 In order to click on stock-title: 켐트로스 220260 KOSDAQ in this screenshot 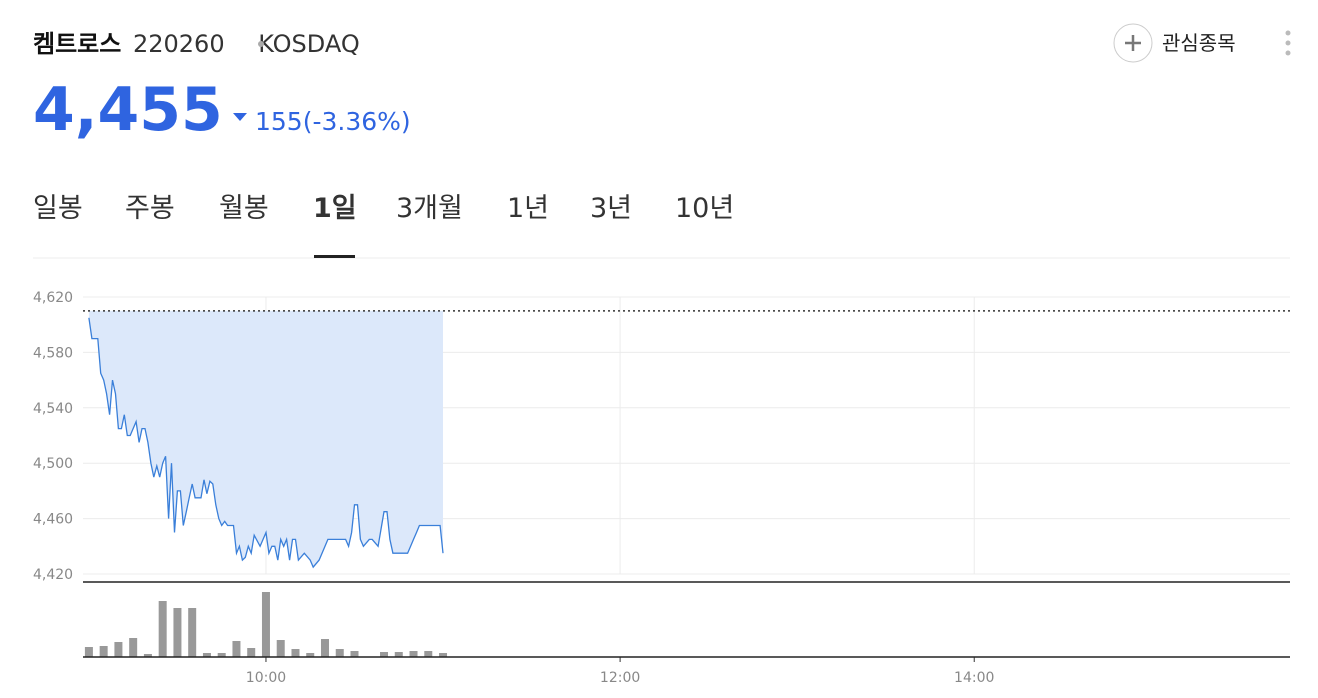, I will do `click(196, 44)`.